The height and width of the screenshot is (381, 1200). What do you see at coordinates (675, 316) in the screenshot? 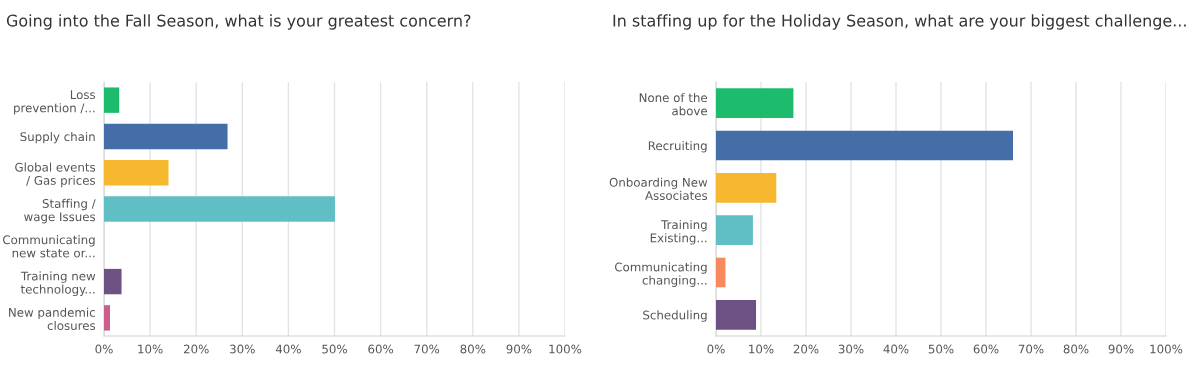
I see `y-tick-label: Scheduling` at bounding box center [675, 316].